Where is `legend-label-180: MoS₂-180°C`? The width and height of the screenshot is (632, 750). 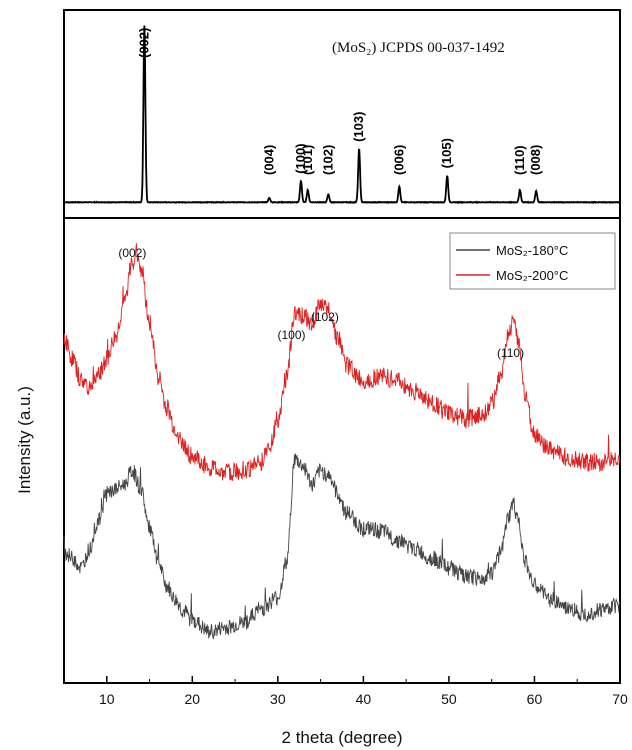 legend-label-180: MoS₂-180°C is located at coordinates (532, 250).